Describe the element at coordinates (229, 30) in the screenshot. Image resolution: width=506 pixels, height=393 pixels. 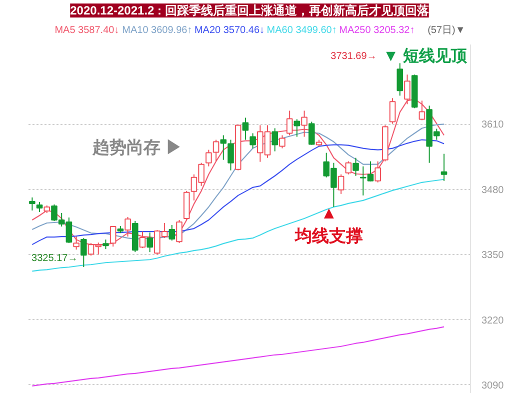
I see `text: MA20 3570.46↓` at that location.